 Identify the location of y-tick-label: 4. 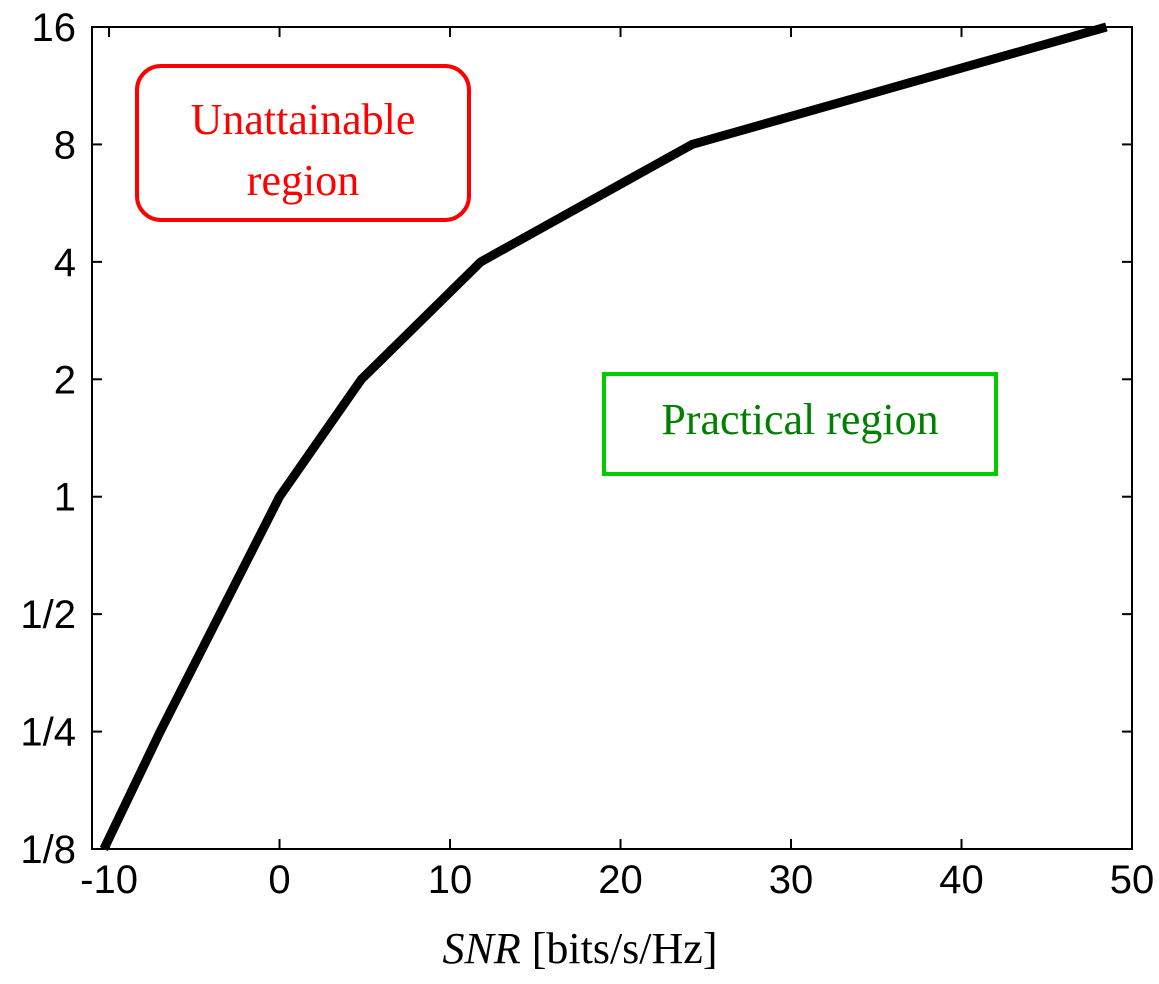
(65, 263).